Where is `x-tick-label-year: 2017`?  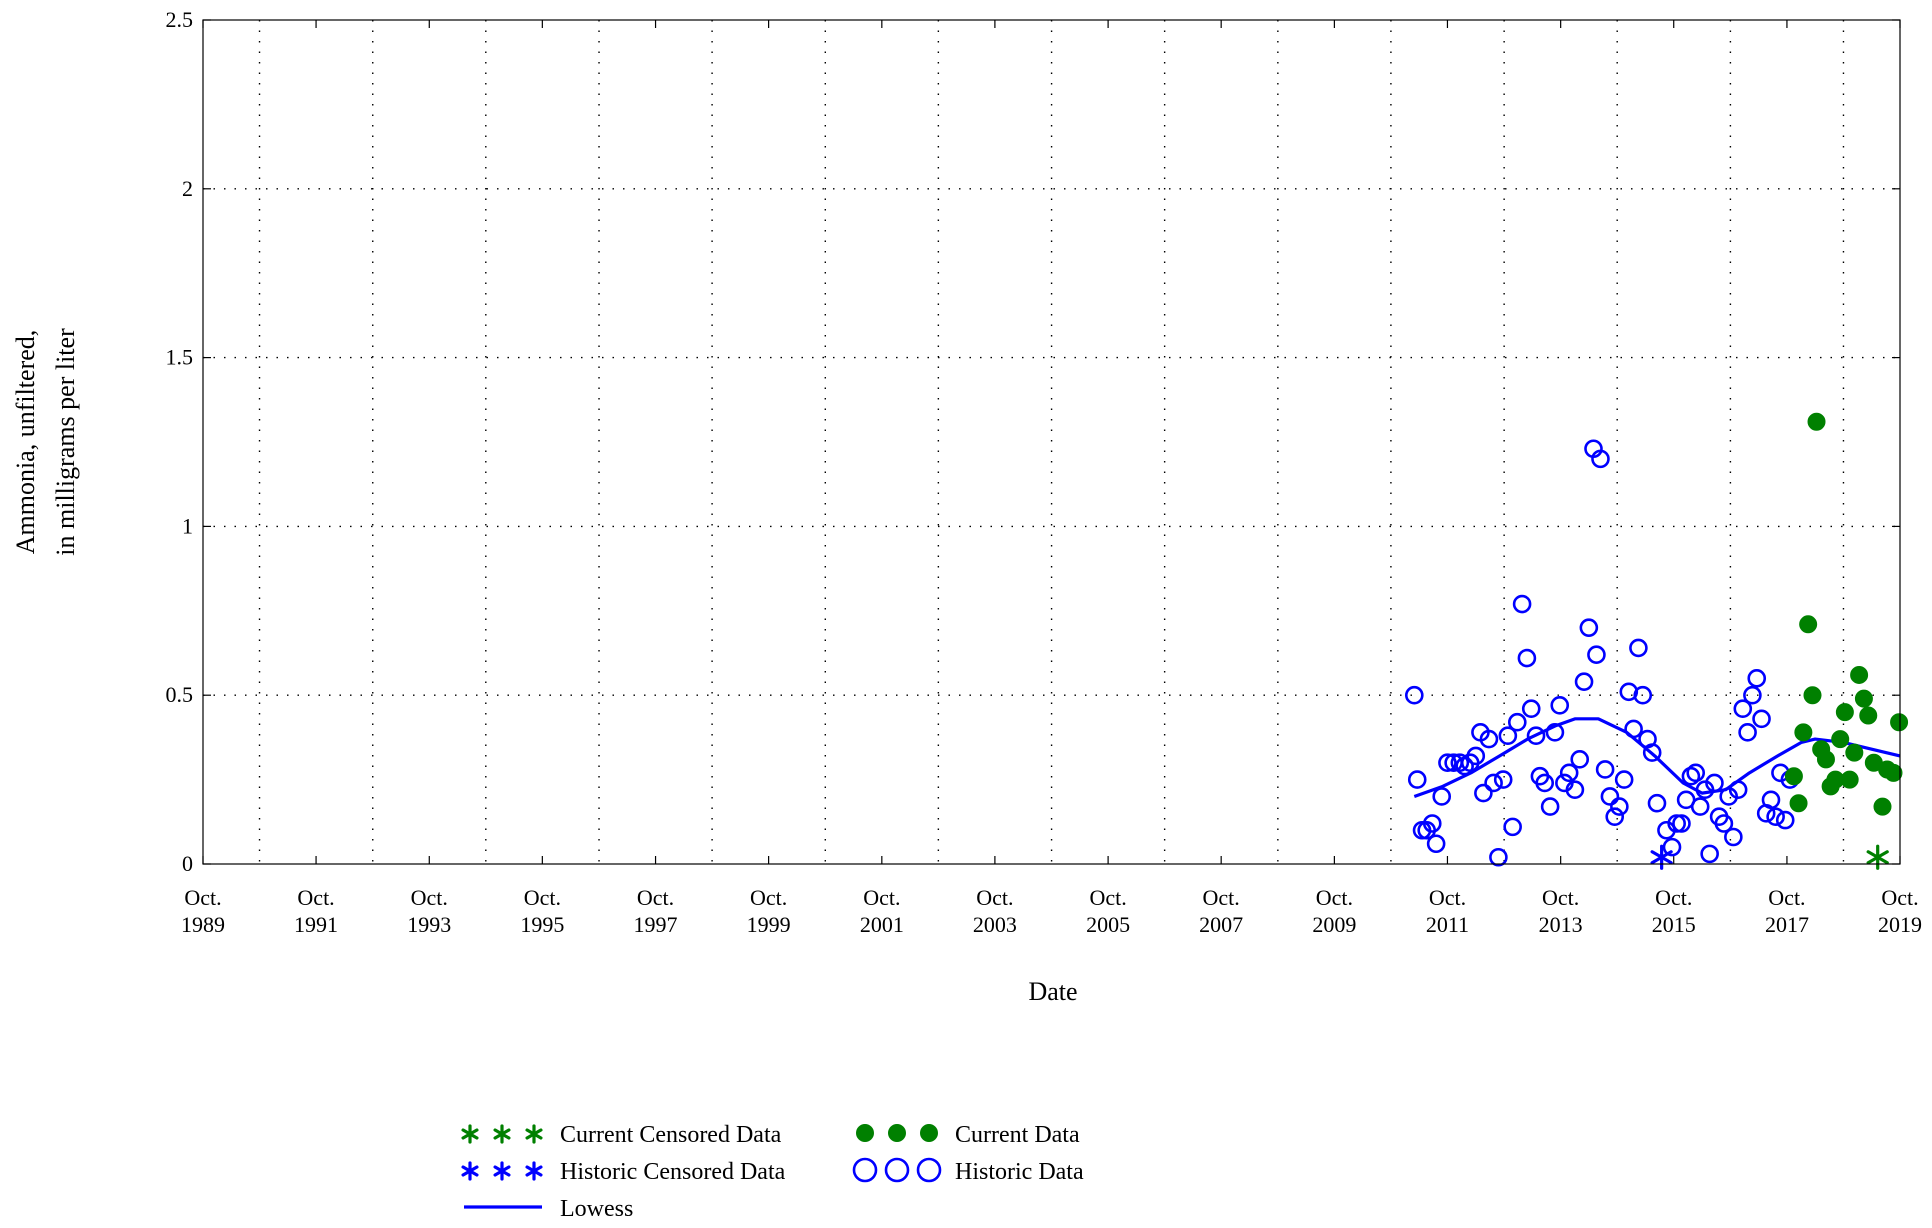 x-tick-label-year: 2017 is located at coordinates (1787, 924).